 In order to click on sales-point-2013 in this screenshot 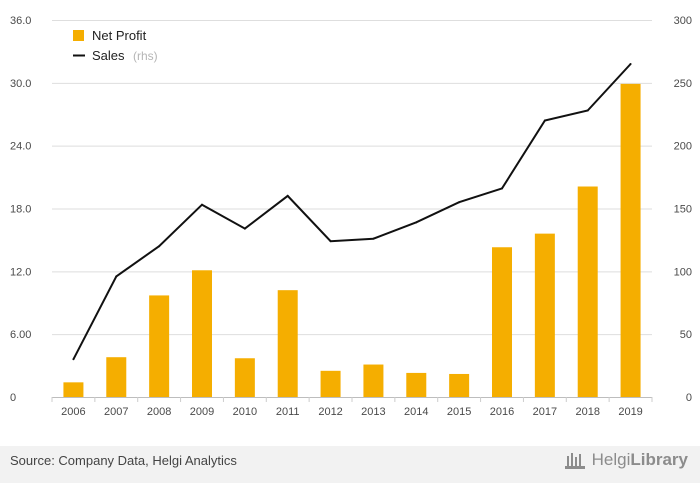, I will do `click(373, 238)`.